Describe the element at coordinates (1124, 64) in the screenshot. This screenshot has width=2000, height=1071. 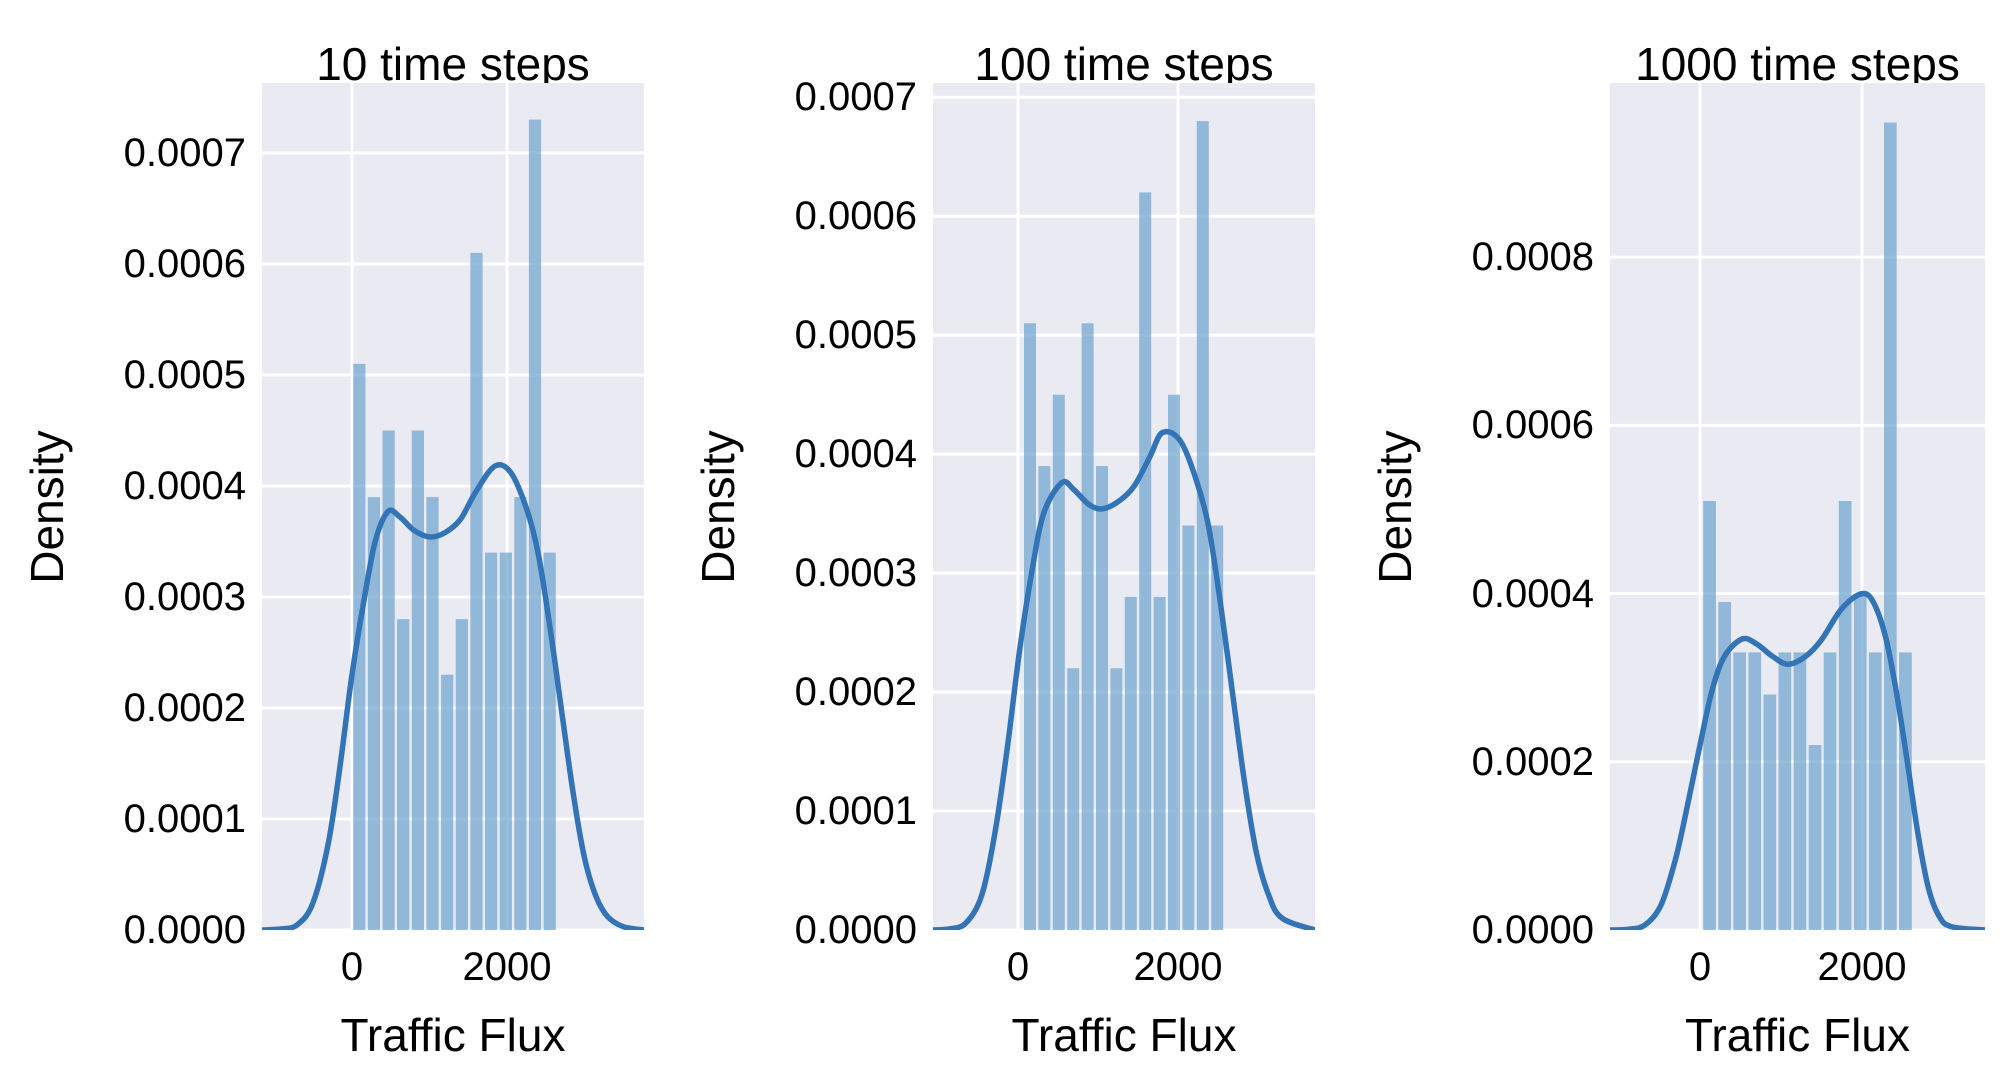
I see `subplot-title: 100 time steps` at that location.